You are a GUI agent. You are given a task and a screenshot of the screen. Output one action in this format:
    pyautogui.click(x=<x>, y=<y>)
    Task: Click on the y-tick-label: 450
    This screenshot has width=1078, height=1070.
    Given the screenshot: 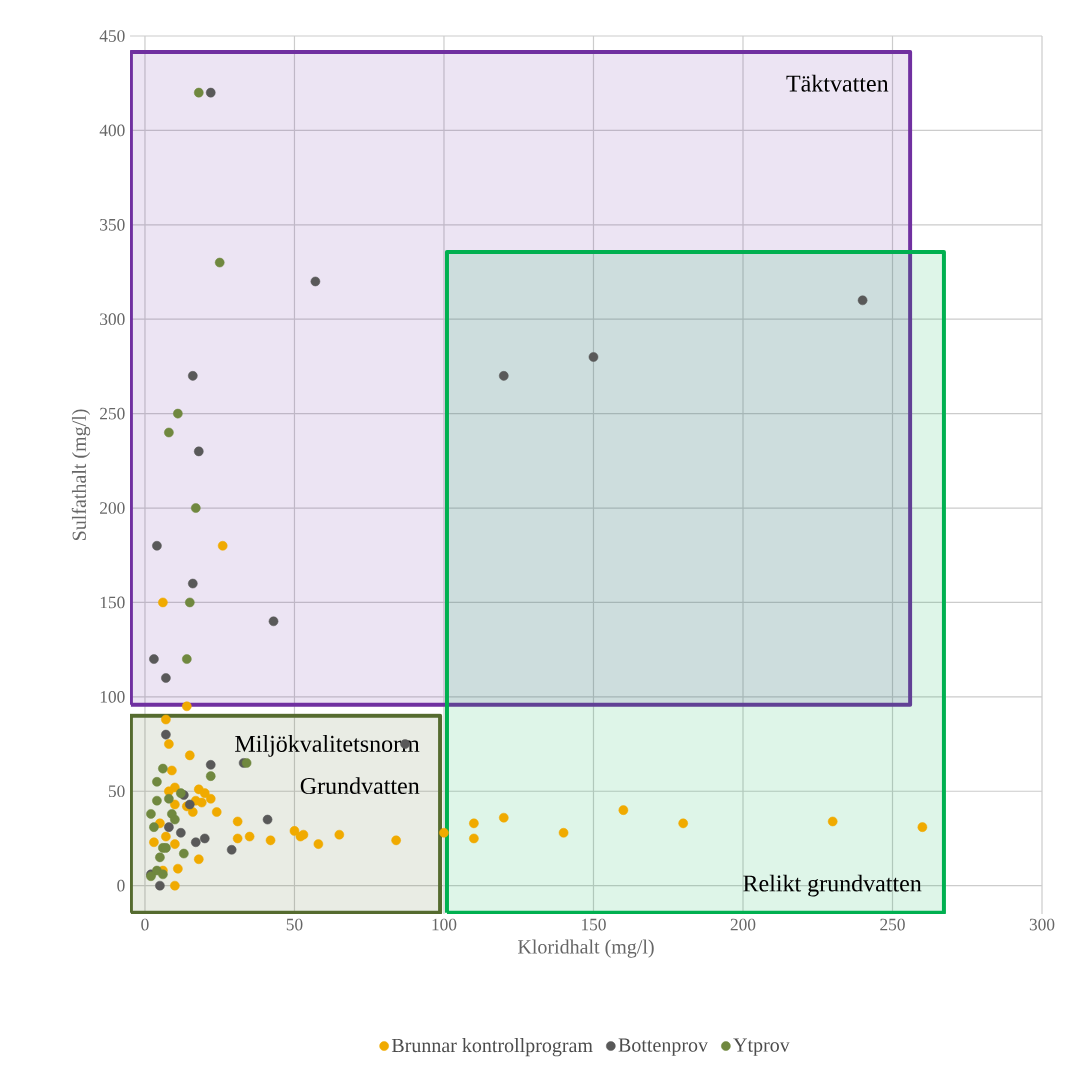 What is the action you would take?
    pyautogui.click(x=112, y=36)
    